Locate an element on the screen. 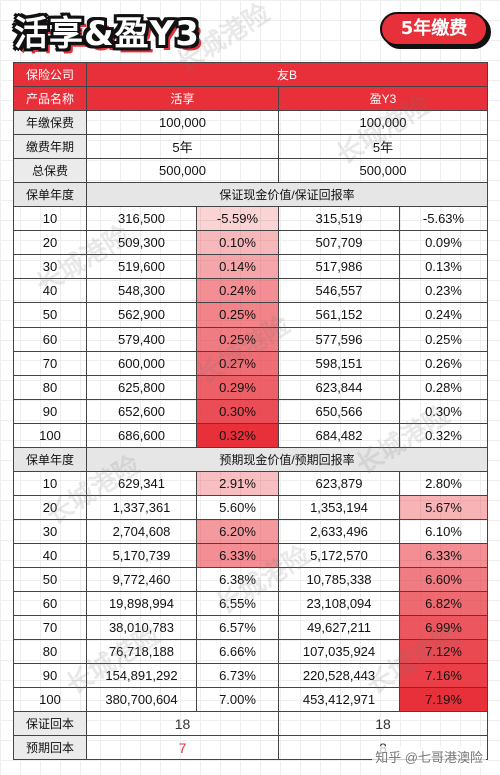 This screenshot has height=775, width=500. product-a-value: 76,718,188 is located at coordinates (141, 652).